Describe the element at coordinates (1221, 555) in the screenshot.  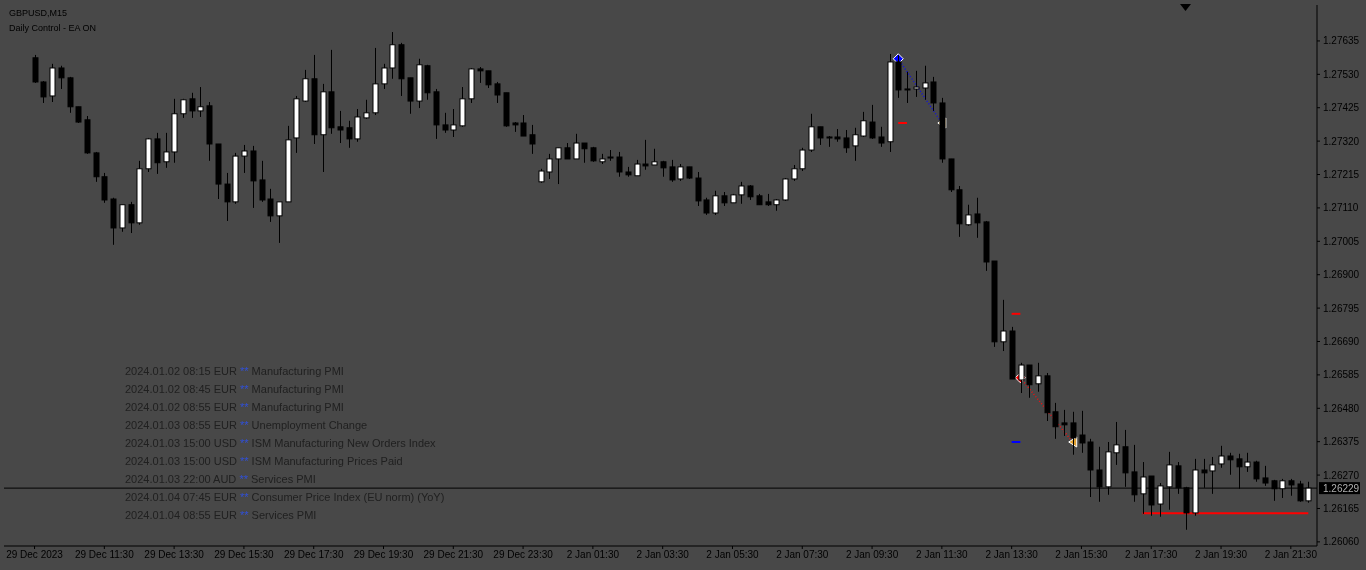
I see `x-tick-label: 2 Jan 19:30` at that location.